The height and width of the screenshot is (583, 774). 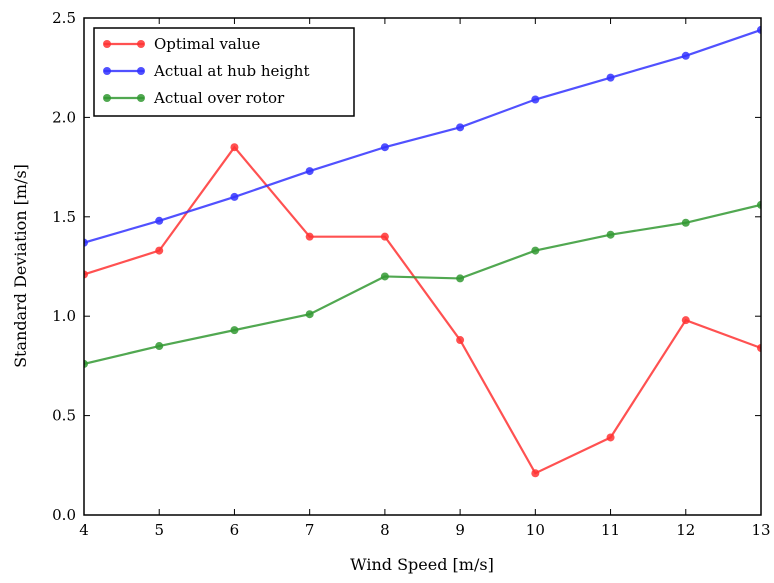 I want to click on y-axis-label: Standard Deviation [m/s], so click(x=20, y=266).